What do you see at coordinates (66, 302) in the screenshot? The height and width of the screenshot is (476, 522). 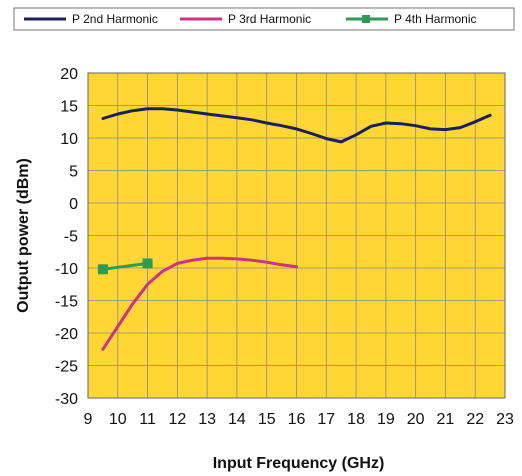 I see `y-tick-label: -15` at bounding box center [66, 302].